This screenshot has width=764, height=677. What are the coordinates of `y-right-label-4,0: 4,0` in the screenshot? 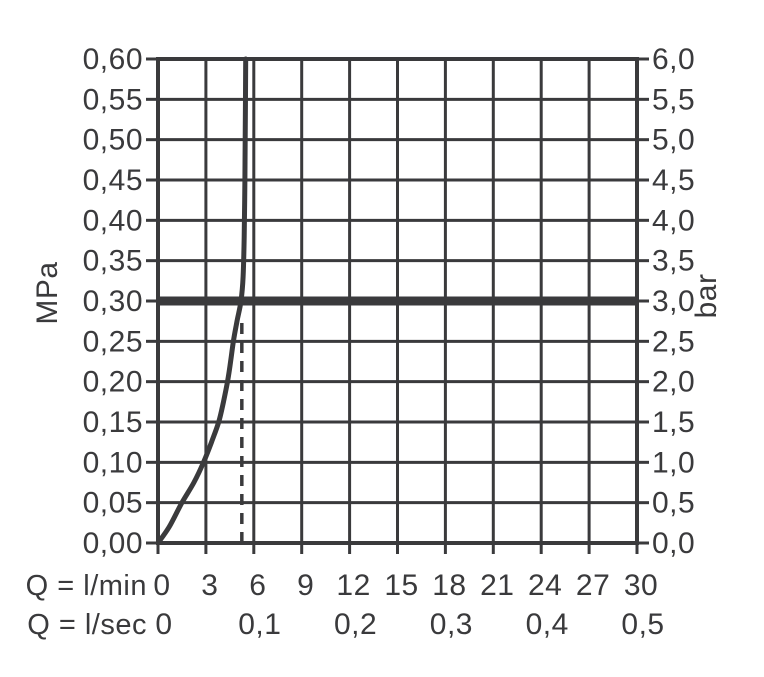 It's located at (673, 220).